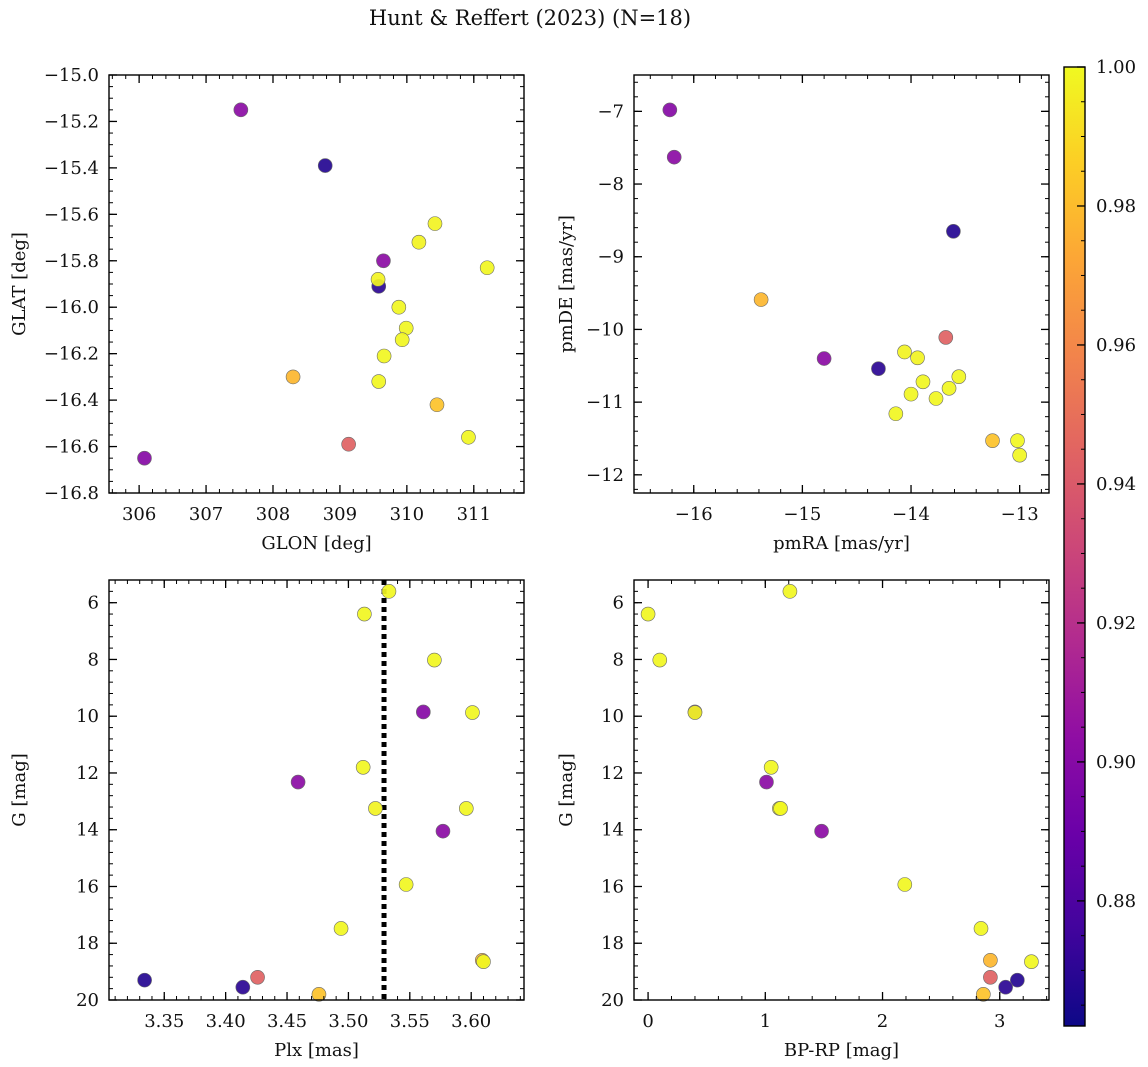 Image resolution: width=1148 pixels, height=1067 pixels. Describe the element at coordinates (1116, 623) in the screenshot. I see `colorbar-tick-label: 0.92` at that location.